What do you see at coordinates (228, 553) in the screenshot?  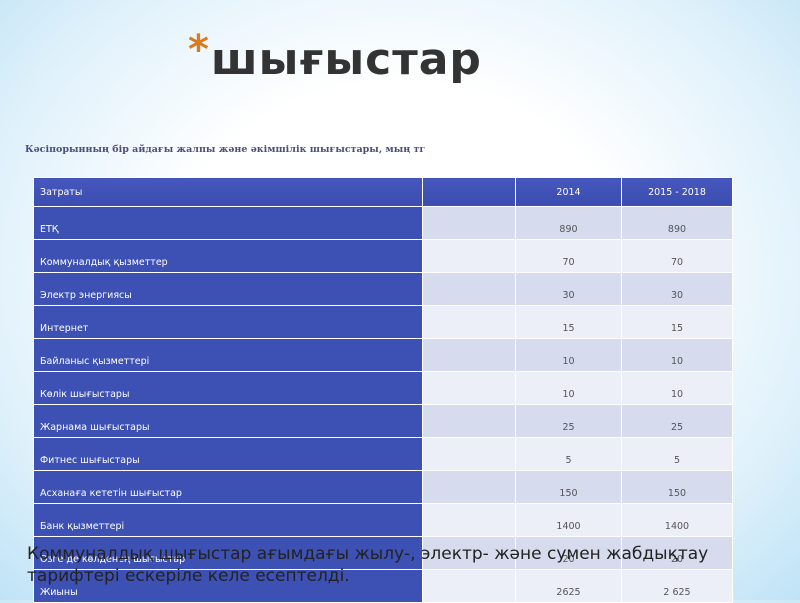 I see `row-label: Өзге де көлденең шығыстар` at bounding box center [228, 553].